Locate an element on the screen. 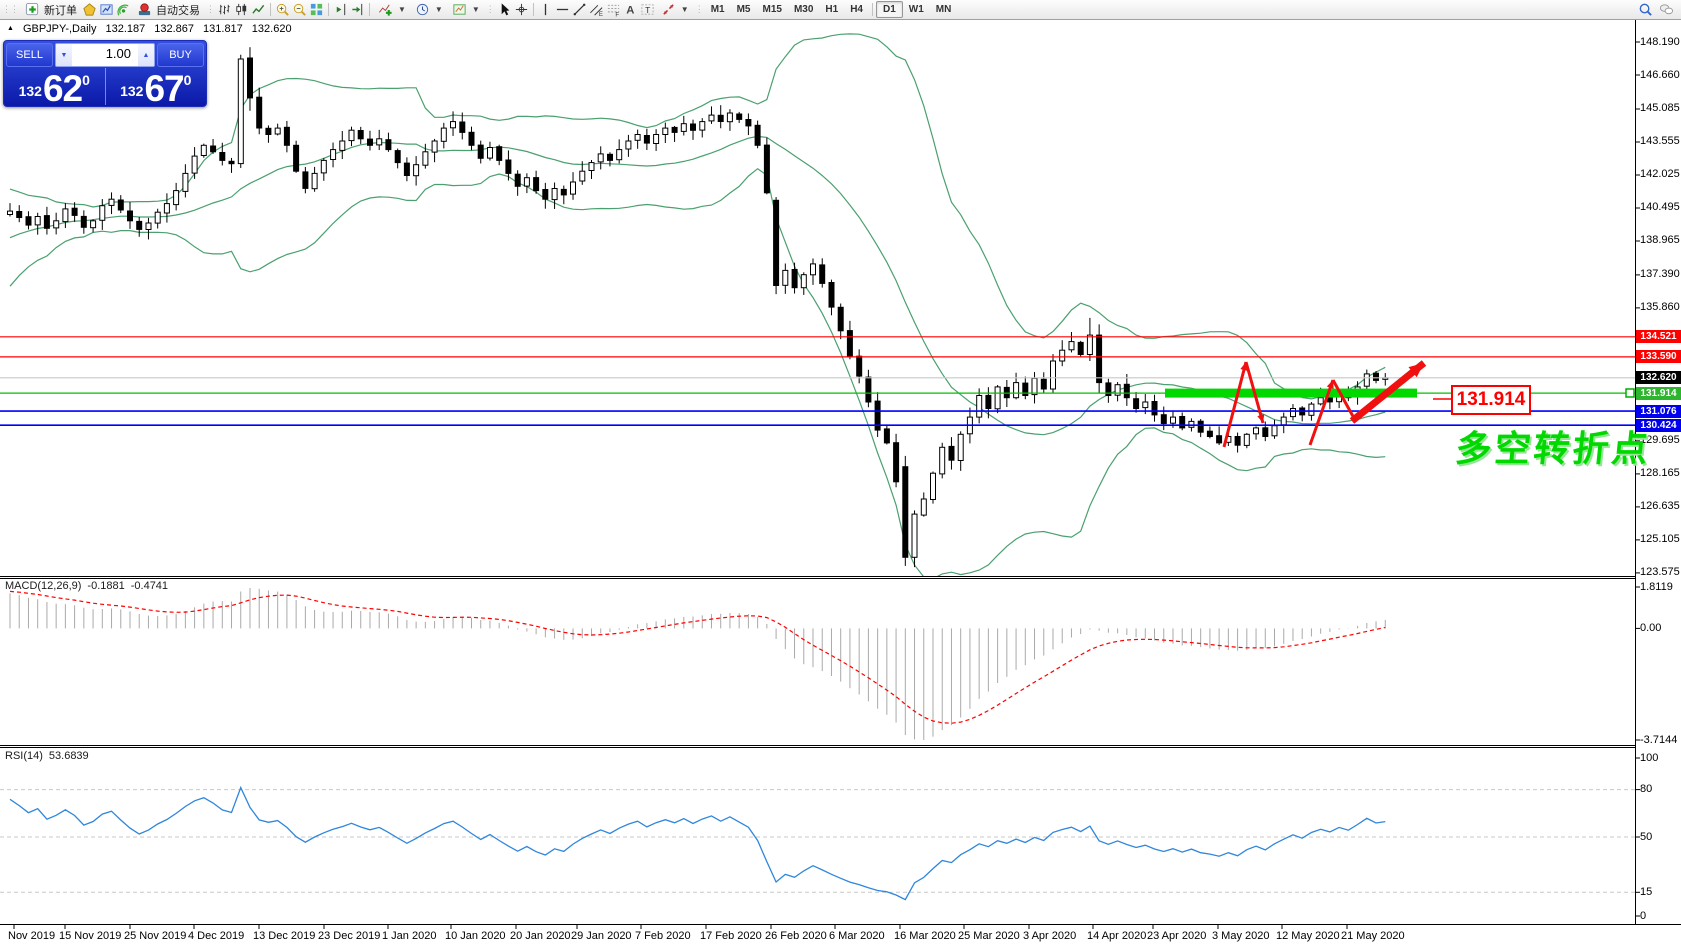 This screenshot has height=944, width=1681. price-tag: 130.424 is located at coordinates (1658, 425).